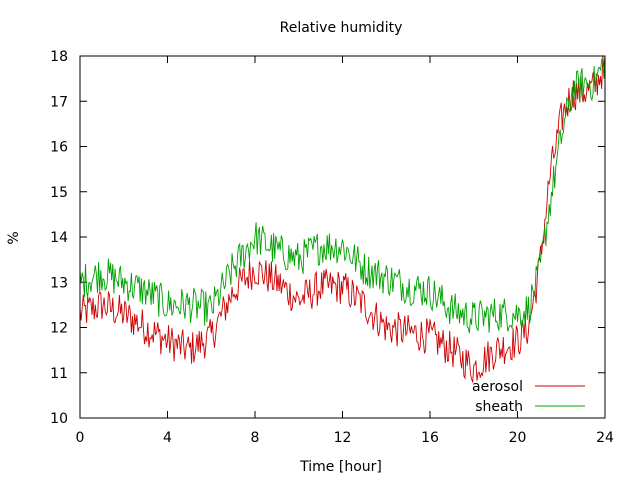 Image resolution: width=640 pixels, height=480 pixels. Describe the element at coordinates (340, 467) in the screenshot. I see `x-axis-label: Time [hour]` at that location.